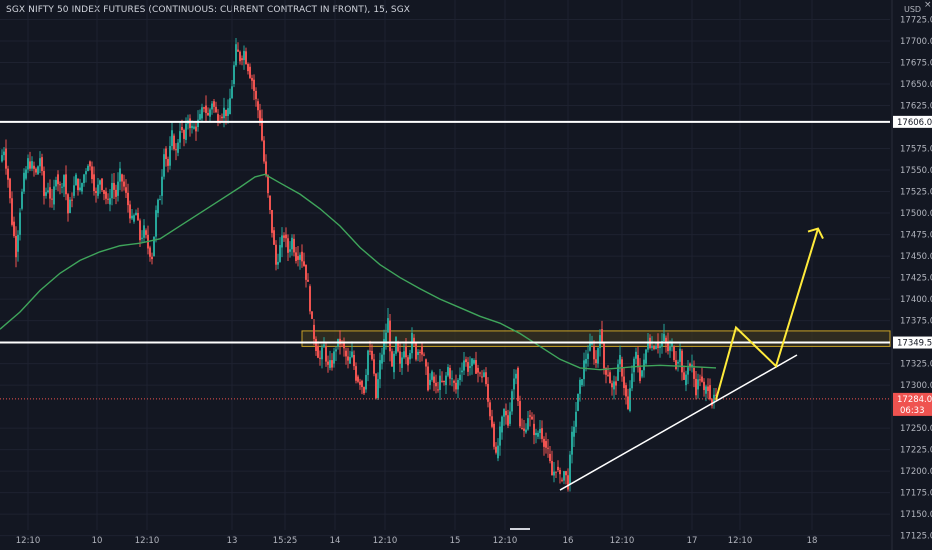  What do you see at coordinates (912, 411) in the screenshot?
I see `countdown-label: 06:33` at bounding box center [912, 411].